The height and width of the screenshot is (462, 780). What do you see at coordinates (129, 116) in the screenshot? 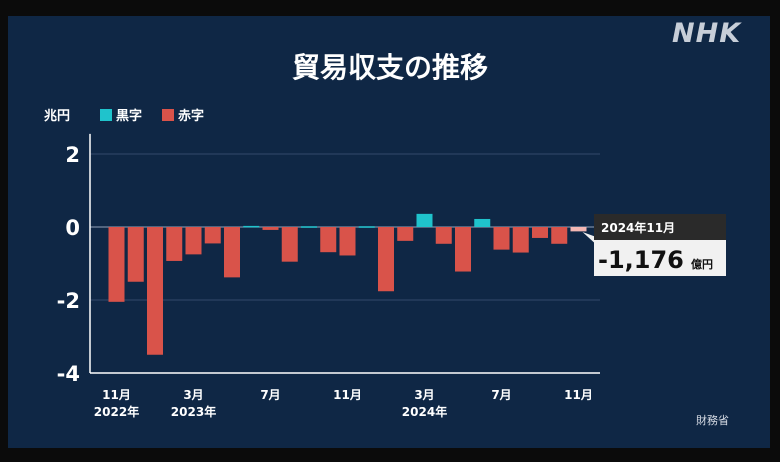
I see `legend-label-0: 黒字` at bounding box center [129, 116].